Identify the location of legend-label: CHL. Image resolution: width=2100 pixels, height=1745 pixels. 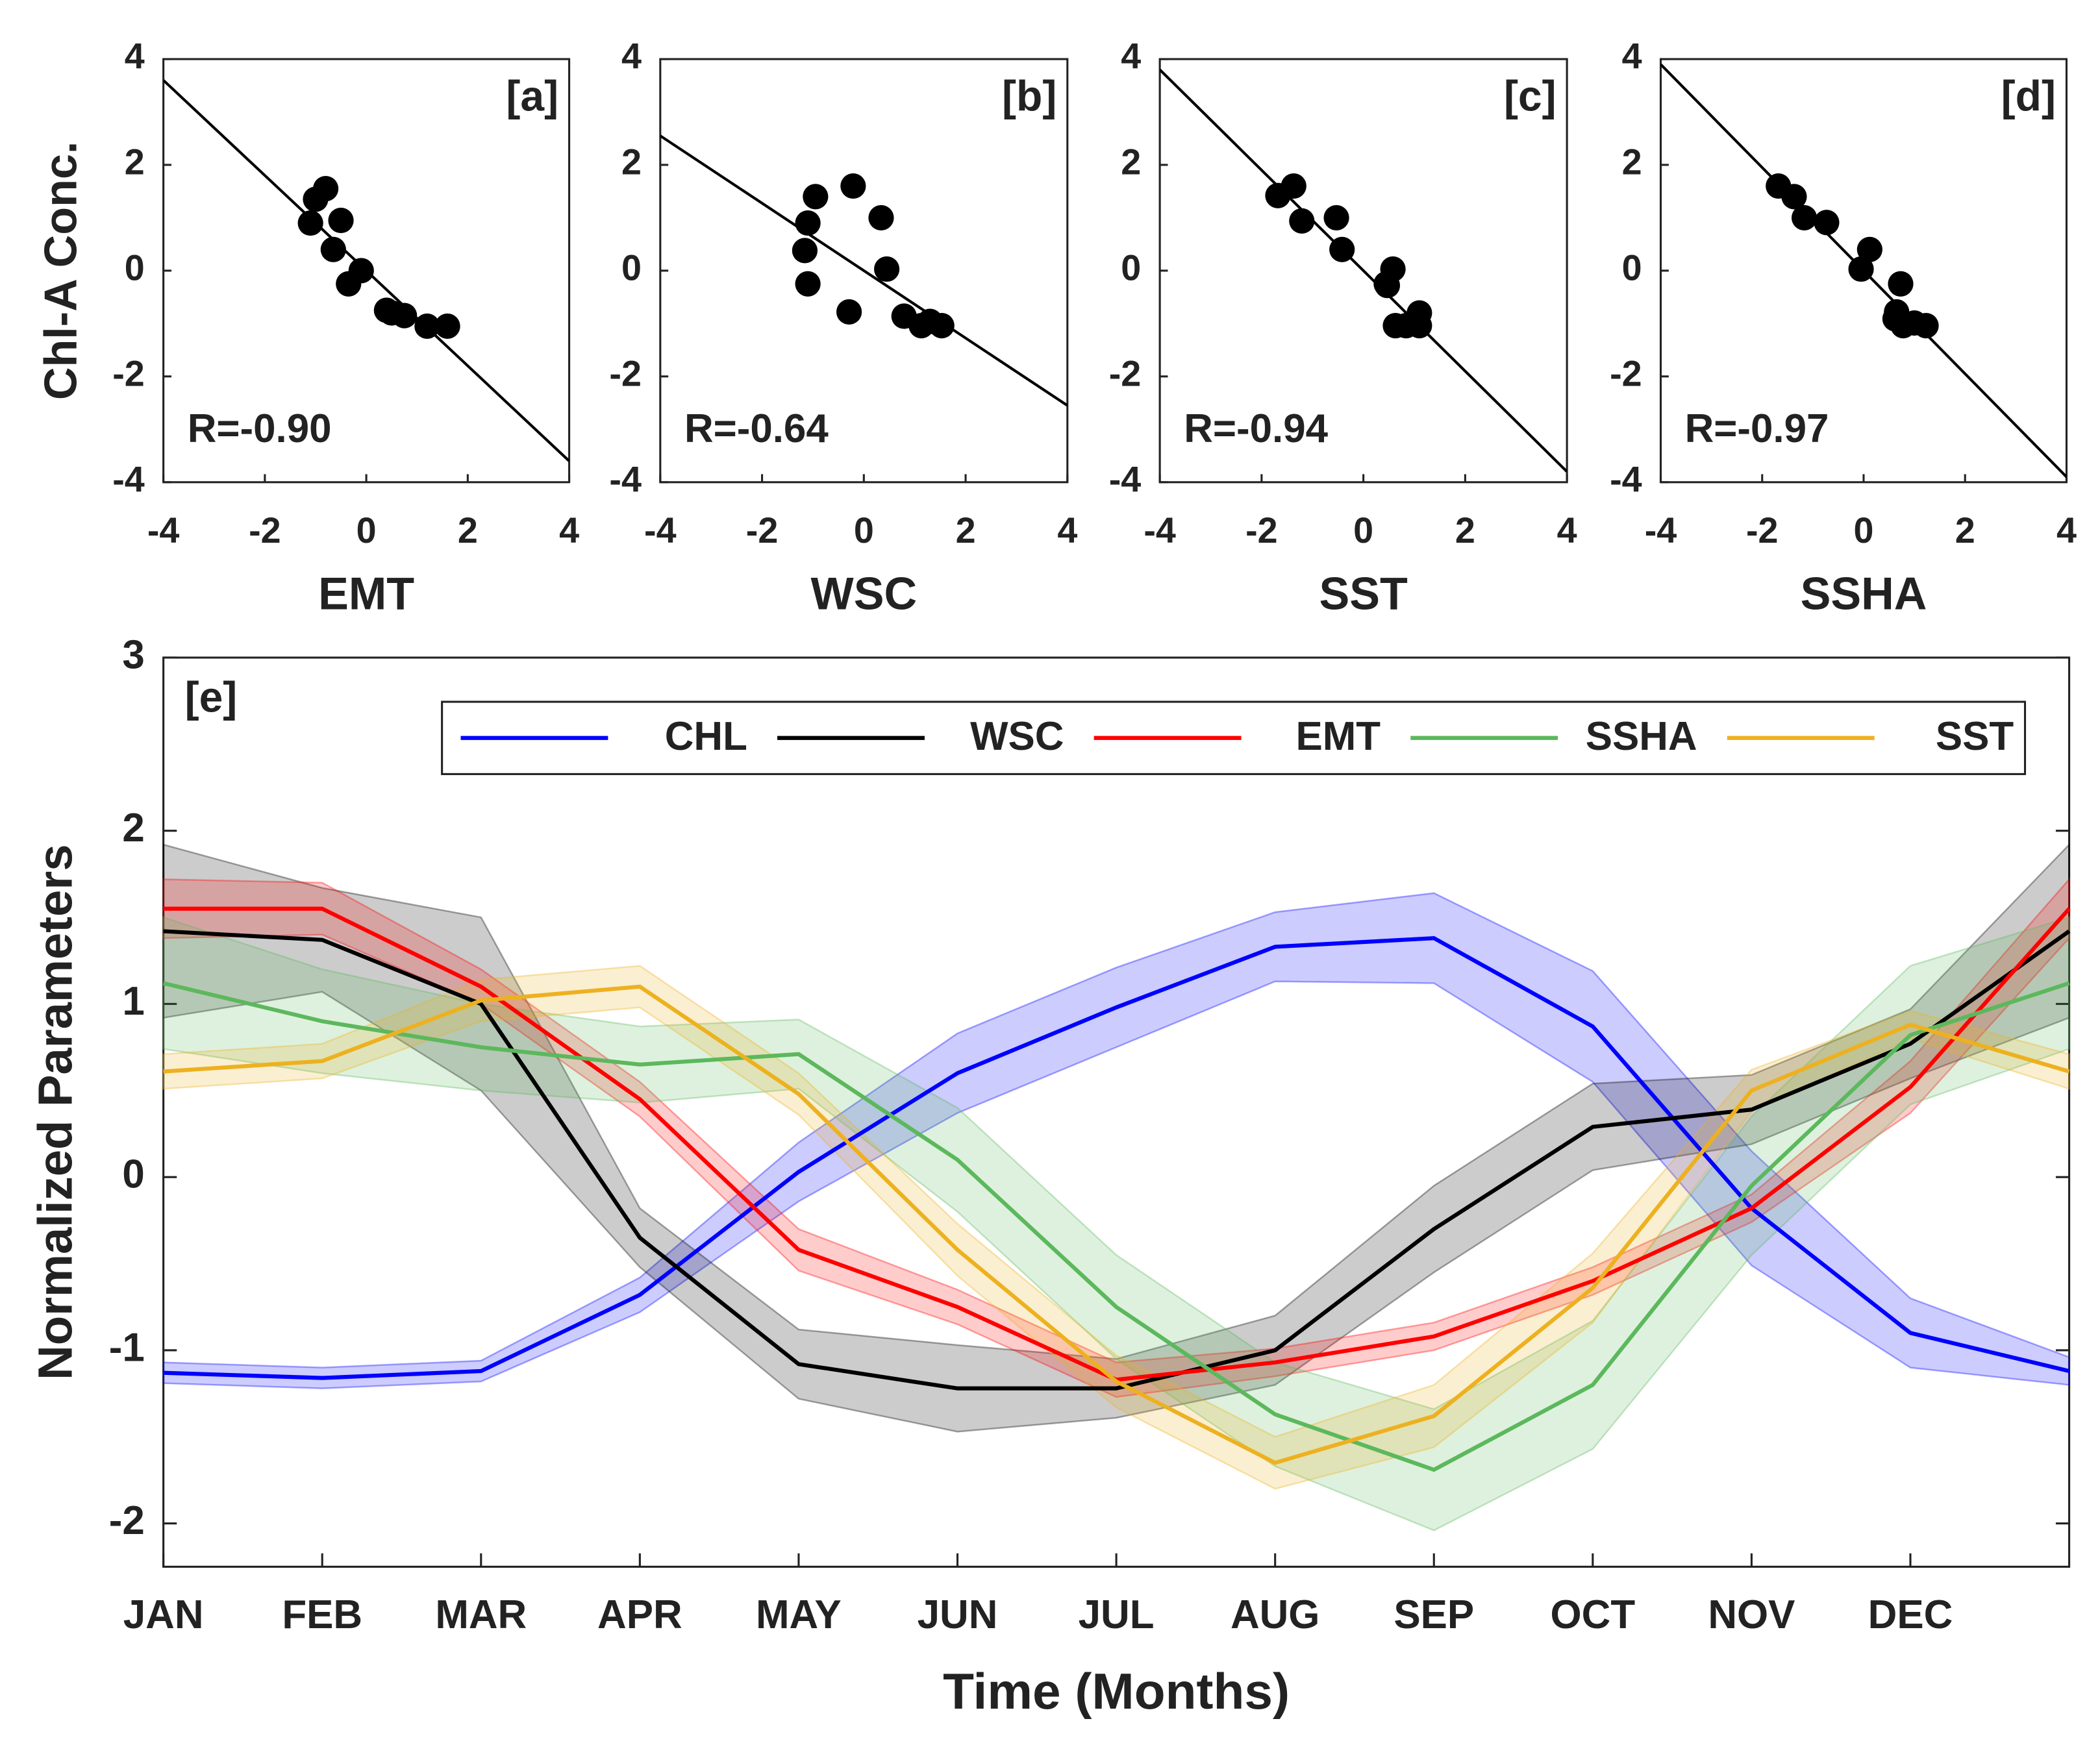
(706, 737).